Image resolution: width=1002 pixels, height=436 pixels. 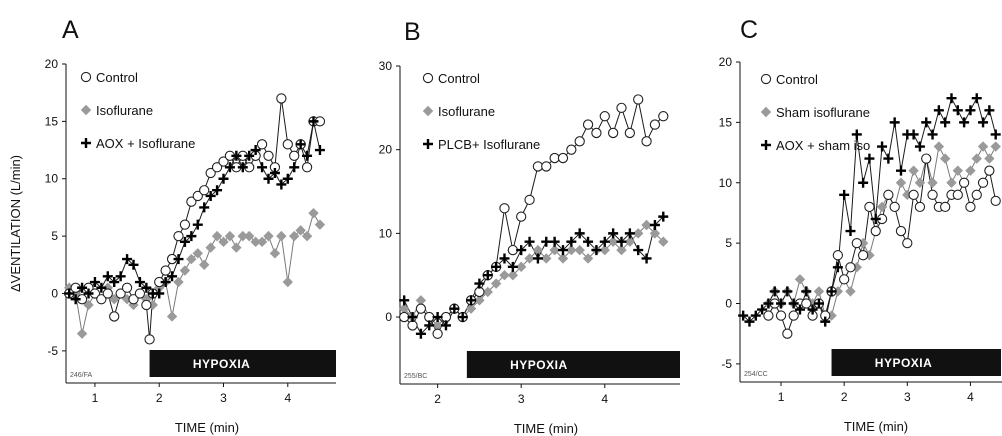 What do you see at coordinates (415, 376) in the screenshot?
I see `subject-code: 255/BC` at bounding box center [415, 376].